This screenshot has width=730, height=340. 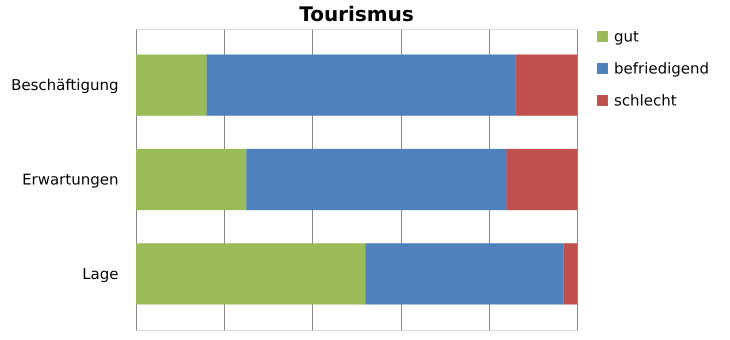 What do you see at coordinates (356, 14) in the screenshot?
I see `chart-title: Tourismus` at bounding box center [356, 14].